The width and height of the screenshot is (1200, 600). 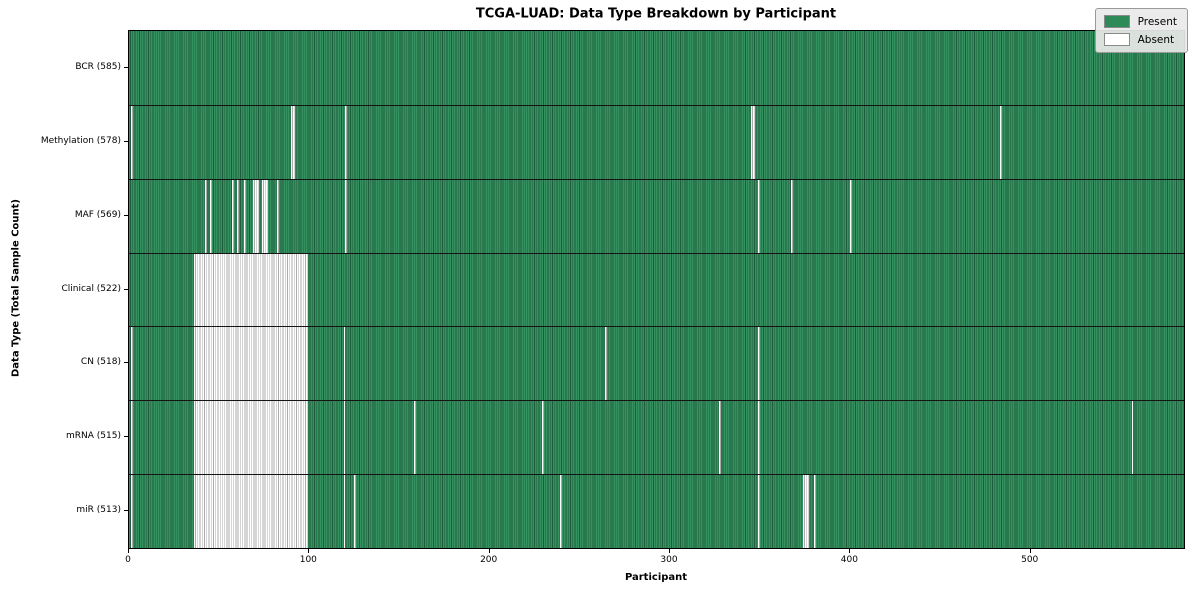 I want to click on y-tick-label-methylation: Methylation (578), so click(x=80, y=140).